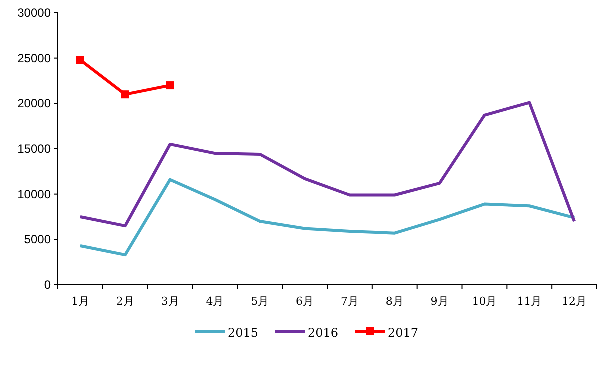  What do you see at coordinates (243, 333) in the screenshot?
I see `legend-label: 2015` at bounding box center [243, 333].